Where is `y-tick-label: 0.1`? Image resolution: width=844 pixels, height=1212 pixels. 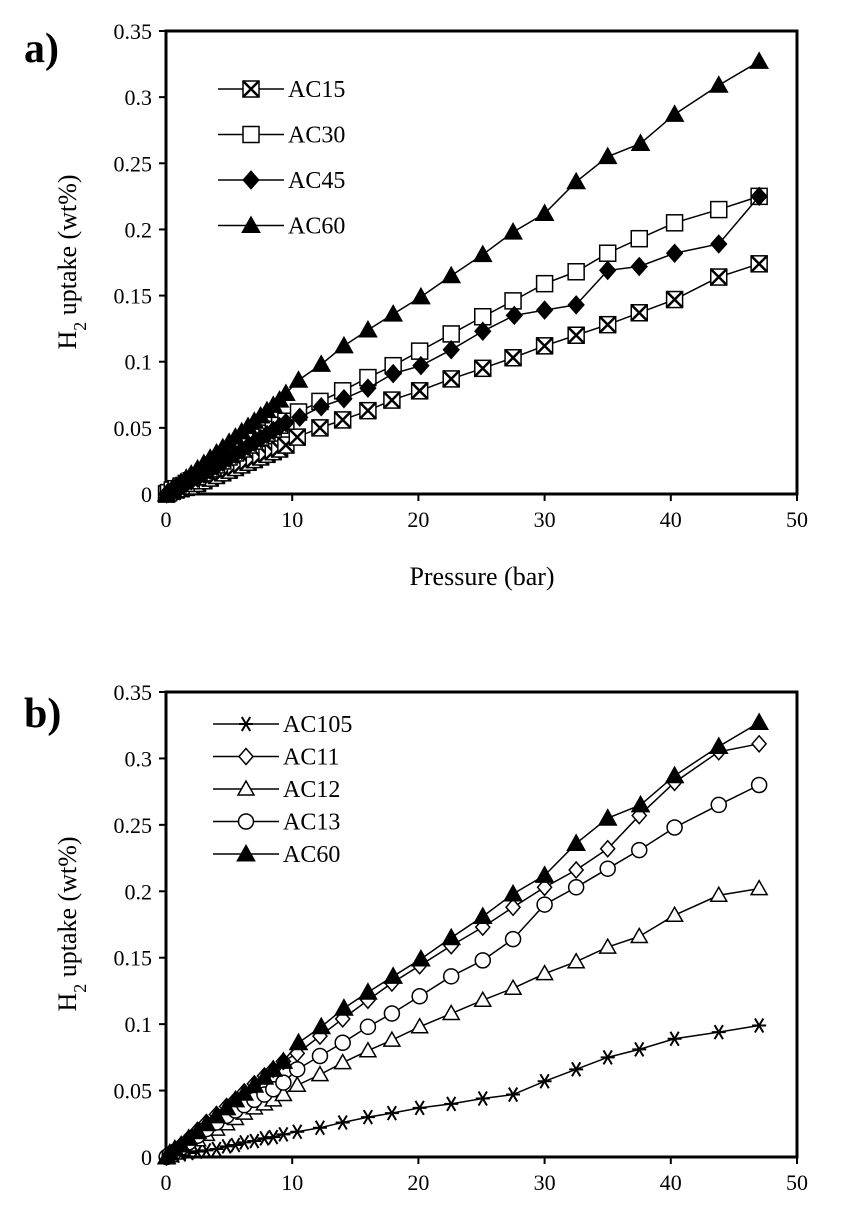 y-tick-label: 0.1 is located at coordinates (139, 362).